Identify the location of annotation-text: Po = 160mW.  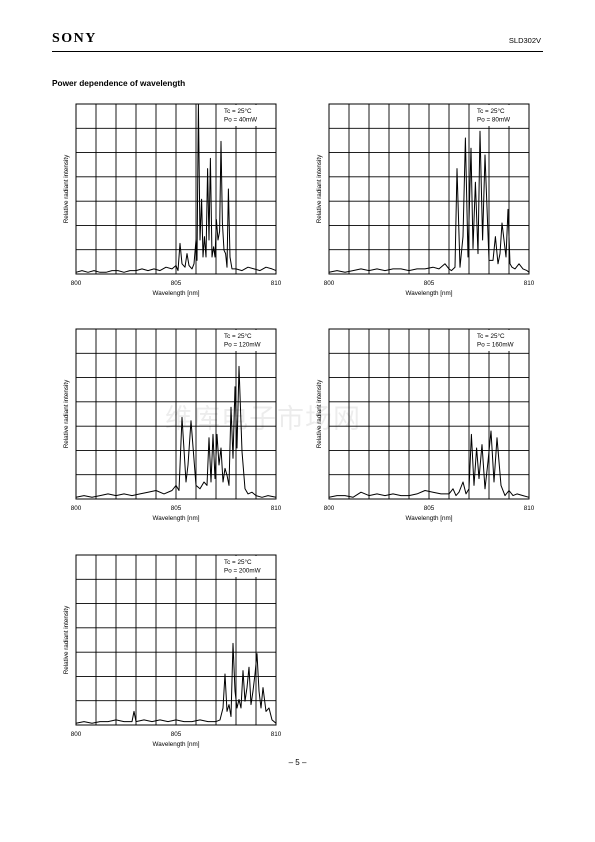
(495, 345).